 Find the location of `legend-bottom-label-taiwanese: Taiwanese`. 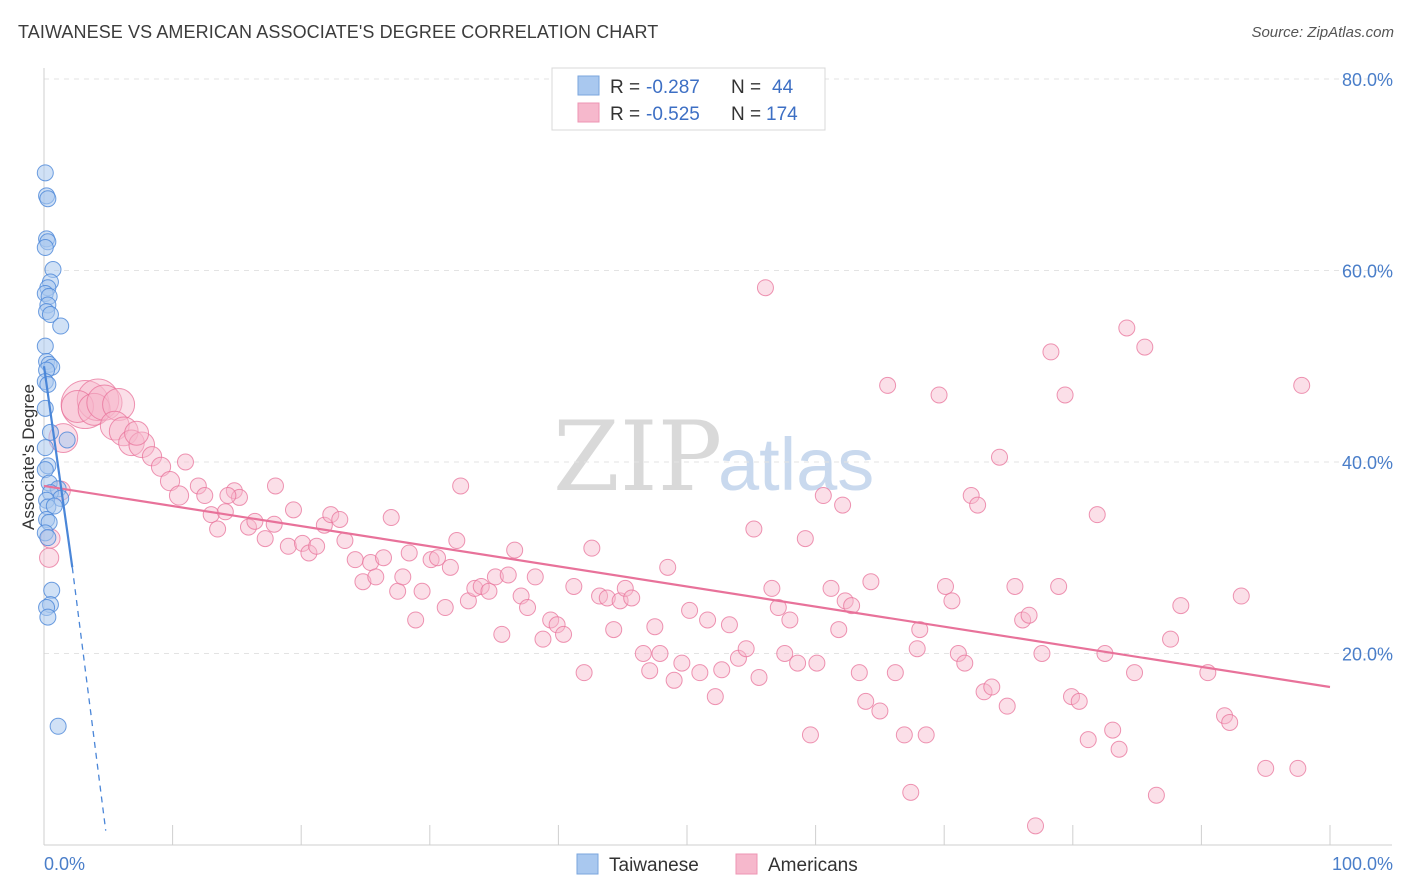

legend-bottom-label-taiwanese: Taiwanese is located at coordinates (654, 865).